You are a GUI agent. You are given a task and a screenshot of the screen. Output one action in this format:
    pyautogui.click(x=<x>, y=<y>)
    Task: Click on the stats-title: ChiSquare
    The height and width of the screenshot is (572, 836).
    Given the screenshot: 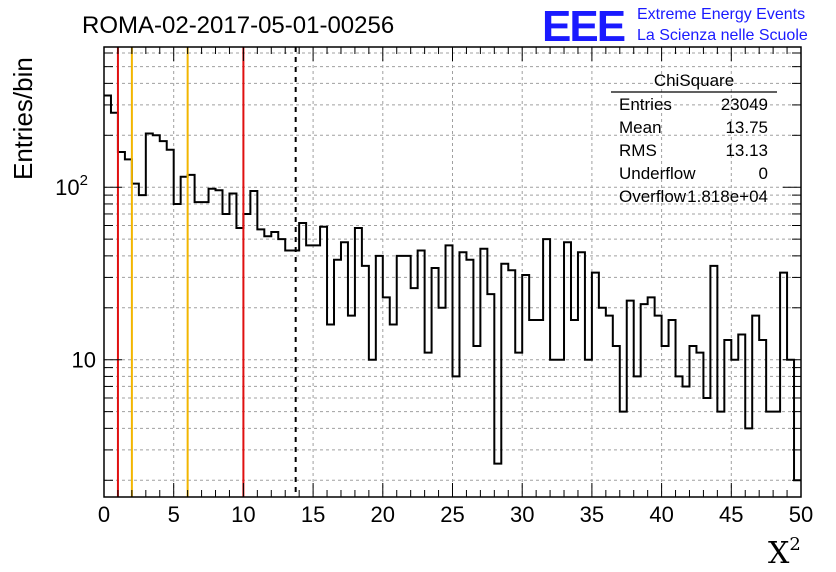 What is the action you would take?
    pyautogui.click(x=694, y=80)
    